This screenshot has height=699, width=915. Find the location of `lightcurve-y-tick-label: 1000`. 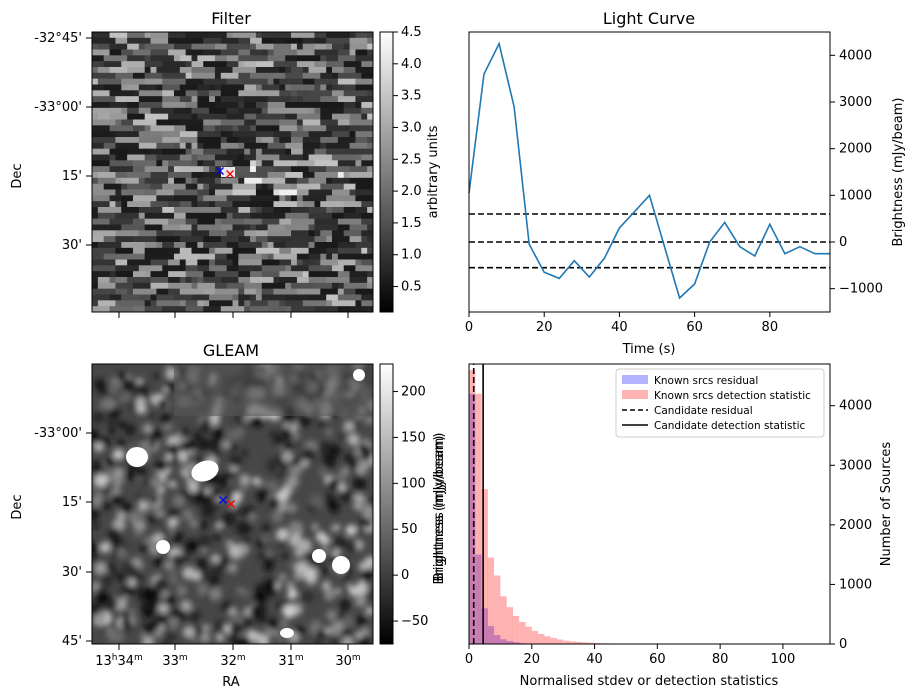

lightcurve-y-tick-label: 1000 is located at coordinates (855, 195).